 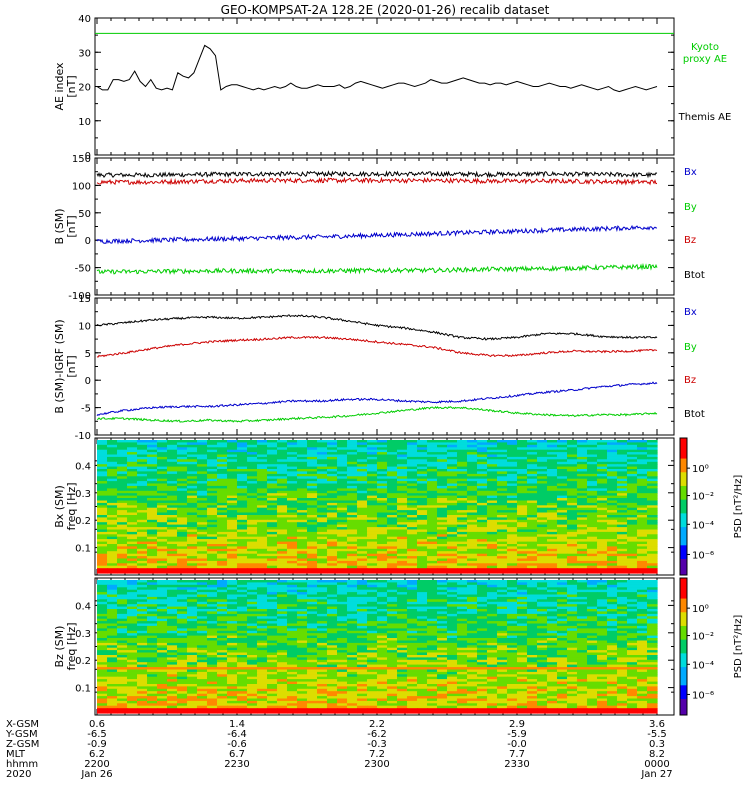 What do you see at coordinates (59, 86) in the screenshot?
I see `y-axis-label: AE index` at bounding box center [59, 86].